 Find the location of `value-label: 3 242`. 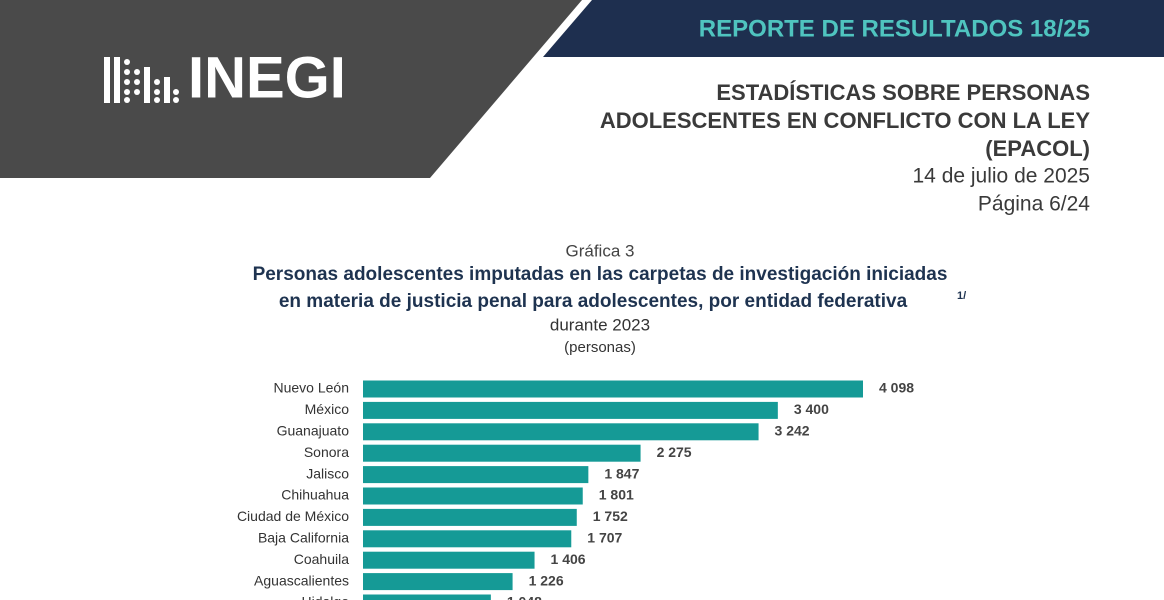

value-label: 3 242 is located at coordinates (792, 431).